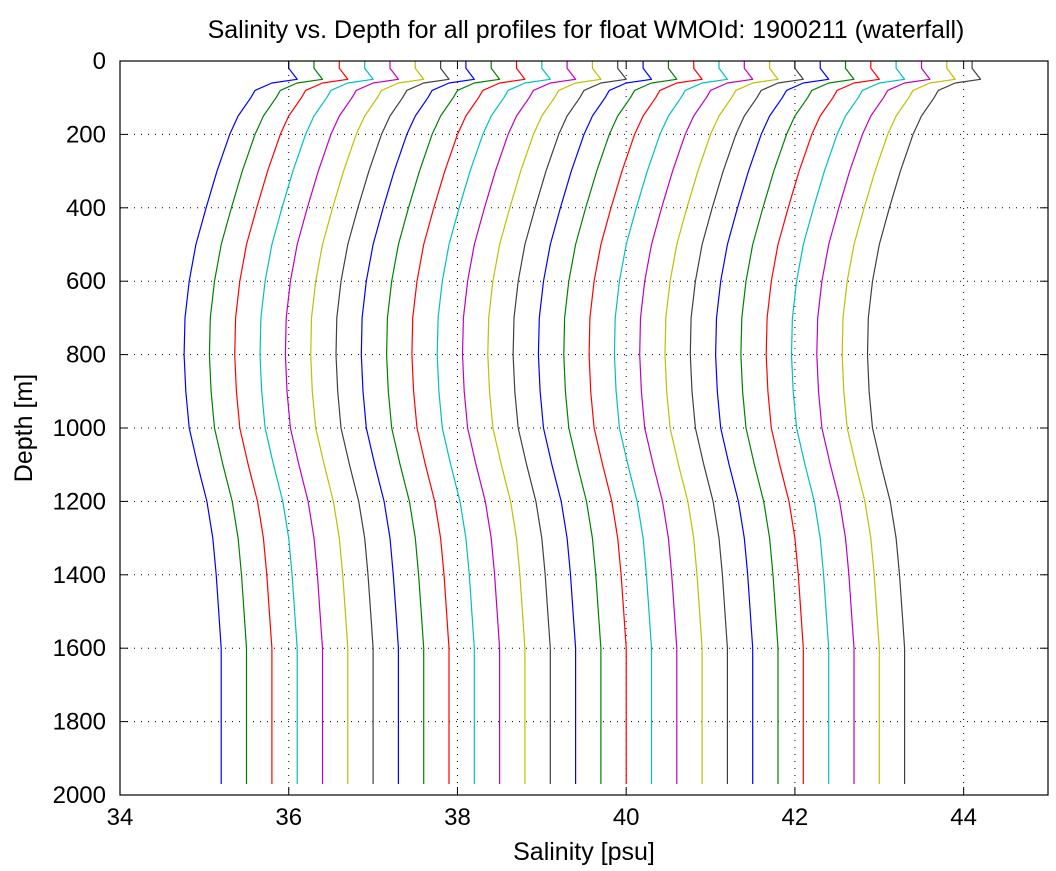 The width and height of the screenshot is (1056, 871). Describe the element at coordinates (288, 817) in the screenshot. I see `x-tick-label: 36` at that location.